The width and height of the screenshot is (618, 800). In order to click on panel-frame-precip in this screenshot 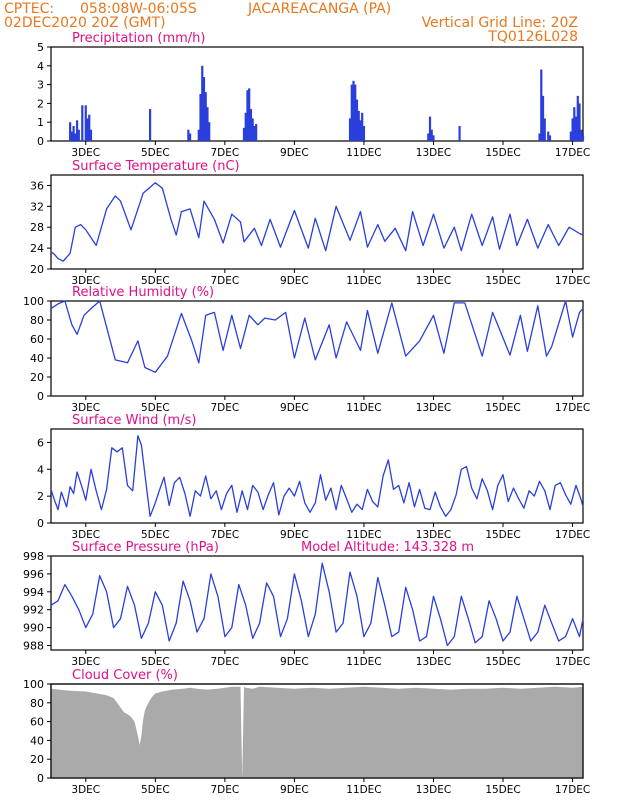, I will do `click(317, 94)`.